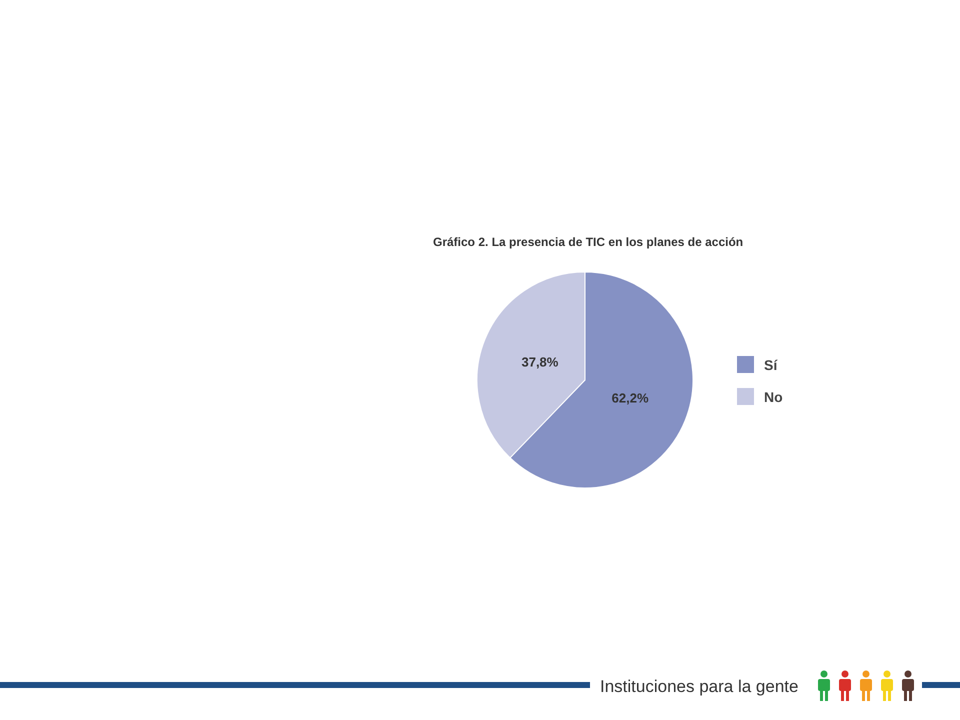 The image size is (960, 720). What do you see at coordinates (588, 242) in the screenshot?
I see `chart-title: Gráfico 2. La presencia de TIC en los planes de acción` at bounding box center [588, 242].